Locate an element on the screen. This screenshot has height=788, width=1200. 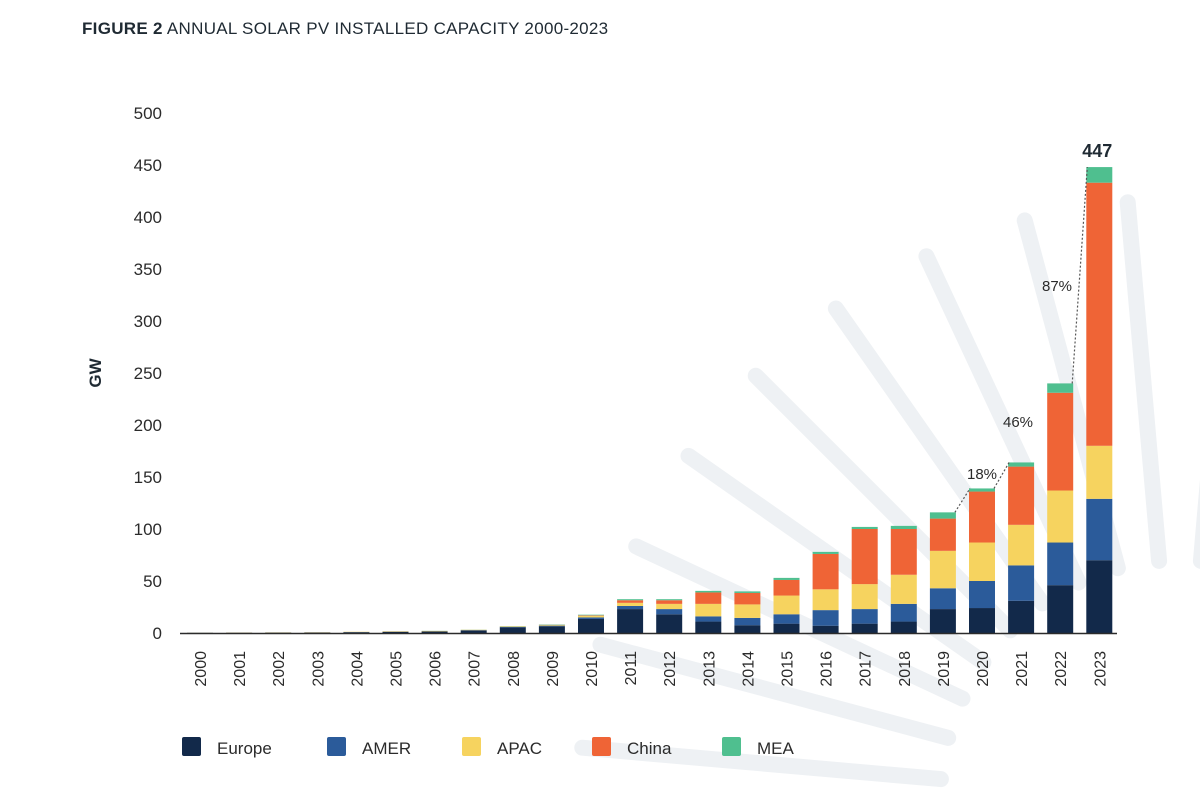
bar-segment-china-2015 is located at coordinates (786, 587).